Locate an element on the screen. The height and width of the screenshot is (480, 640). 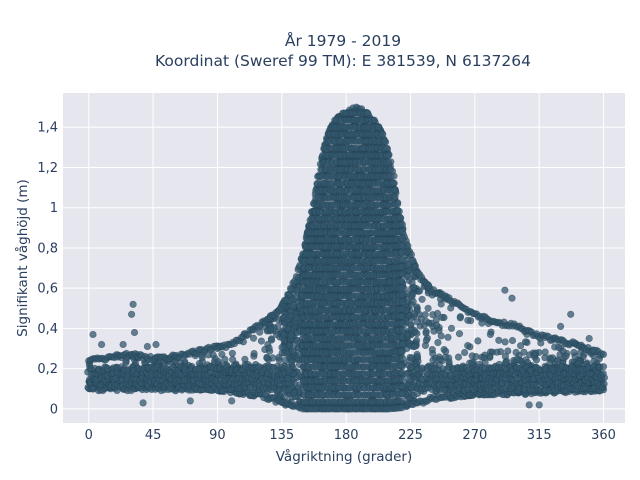
chart-title-line1: År 1979 - 2019 is located at coordinates (343, 40).